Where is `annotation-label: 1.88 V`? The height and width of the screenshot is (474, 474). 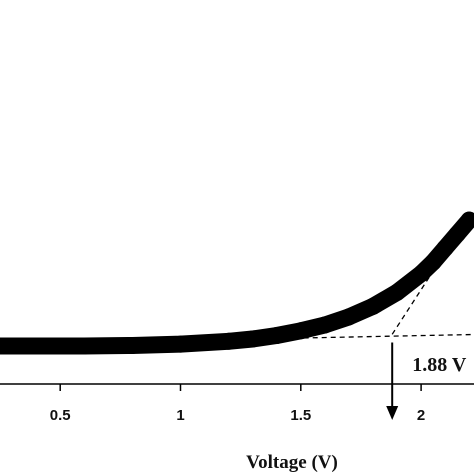 annotation-label: 1.88 V is located at coordinates (439, 365).